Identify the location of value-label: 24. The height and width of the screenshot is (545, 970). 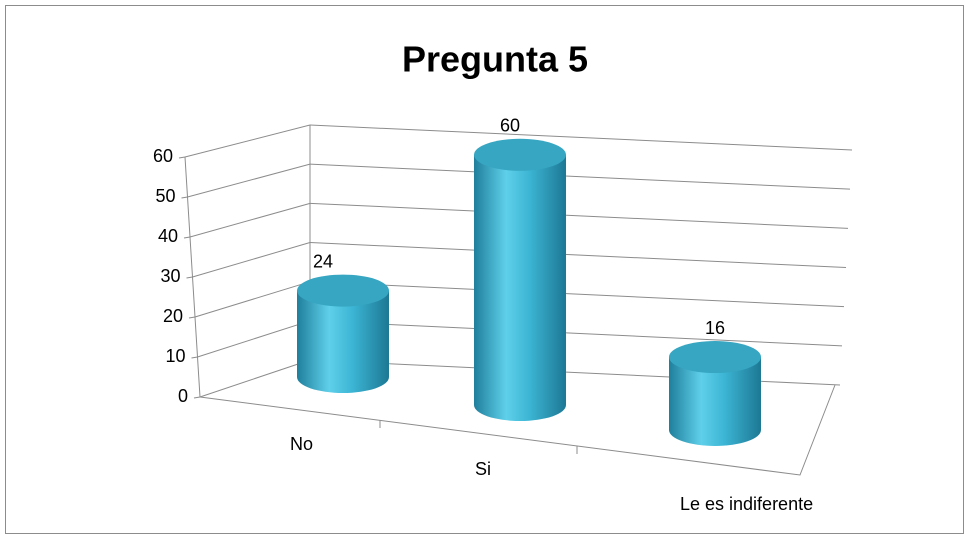
(323, 261).